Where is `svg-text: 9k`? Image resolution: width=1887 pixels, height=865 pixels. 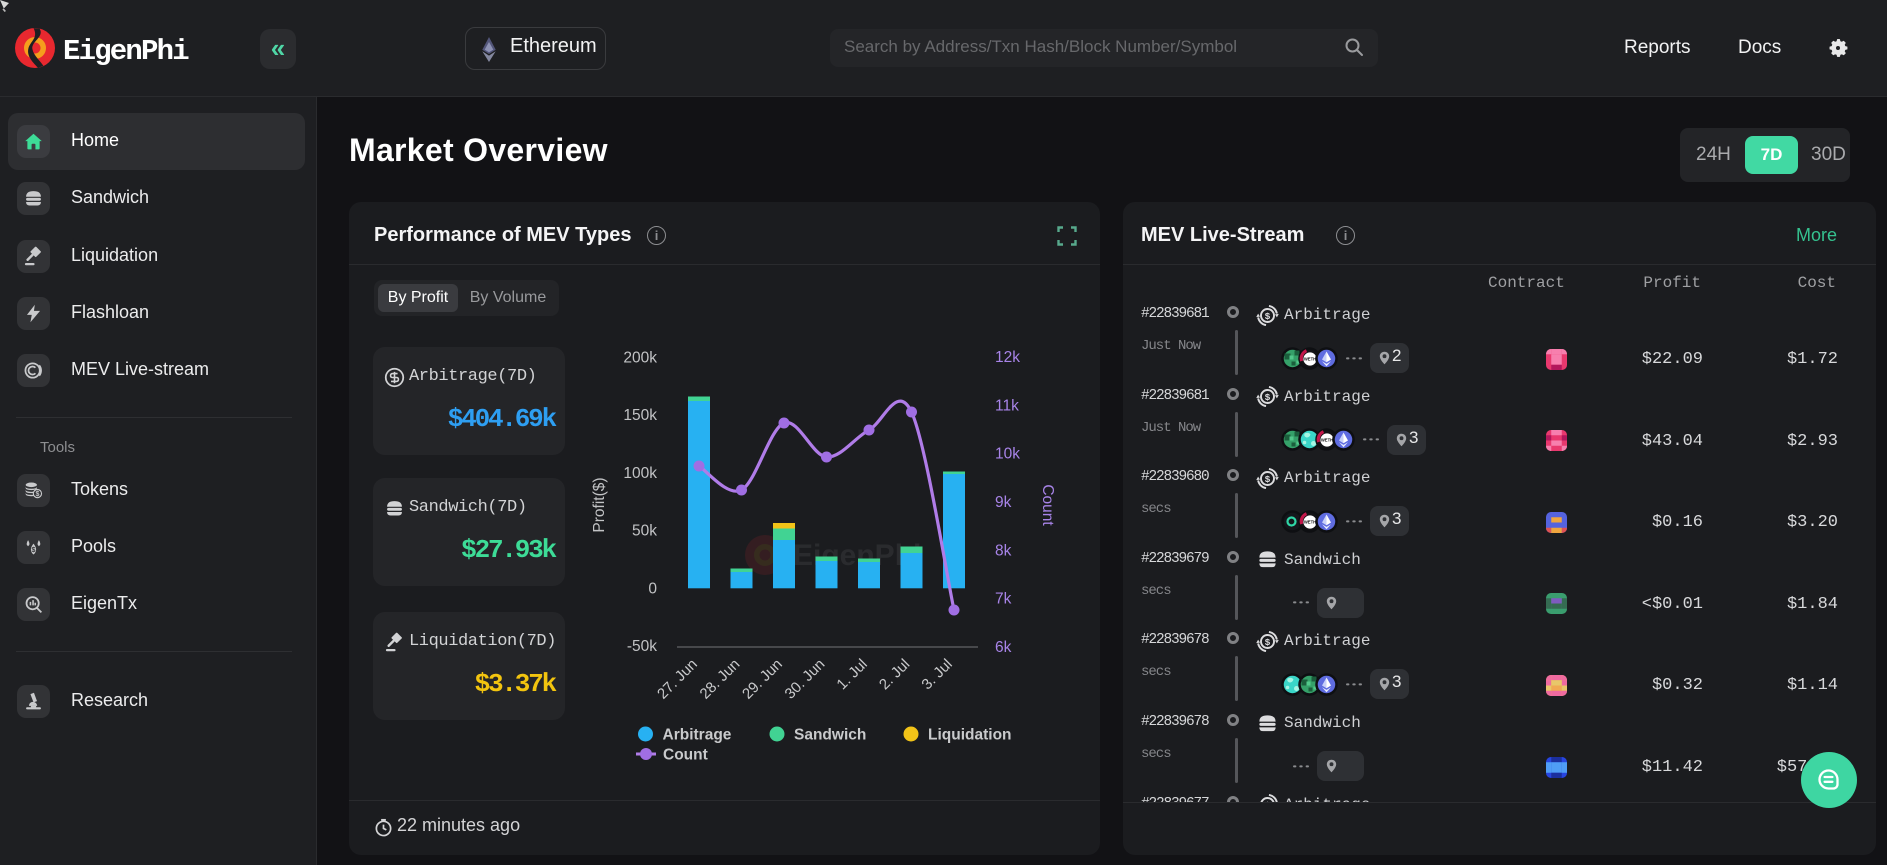
svg-text: 9k is located at coordinates (1003, 502).